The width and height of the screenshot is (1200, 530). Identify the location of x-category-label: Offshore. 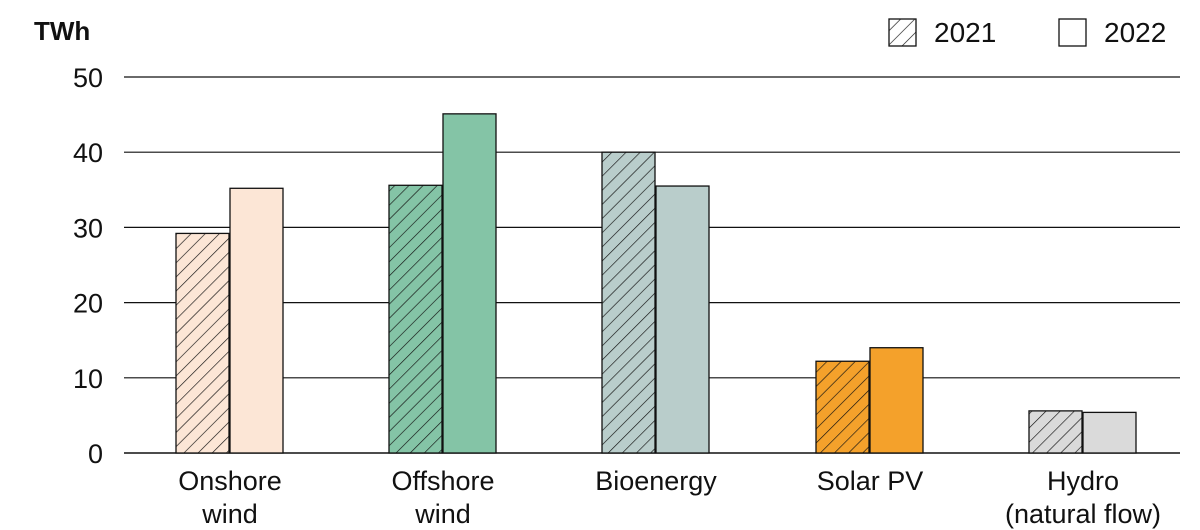
(442, 481).